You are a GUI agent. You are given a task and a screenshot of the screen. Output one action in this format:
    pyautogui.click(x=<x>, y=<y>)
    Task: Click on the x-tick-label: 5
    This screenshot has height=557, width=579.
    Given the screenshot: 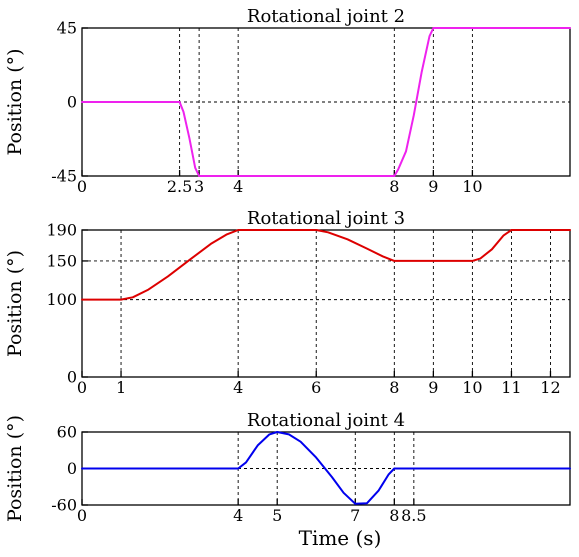 What is the action you would take?
    pyautogui.click(x=277, y=515)
    